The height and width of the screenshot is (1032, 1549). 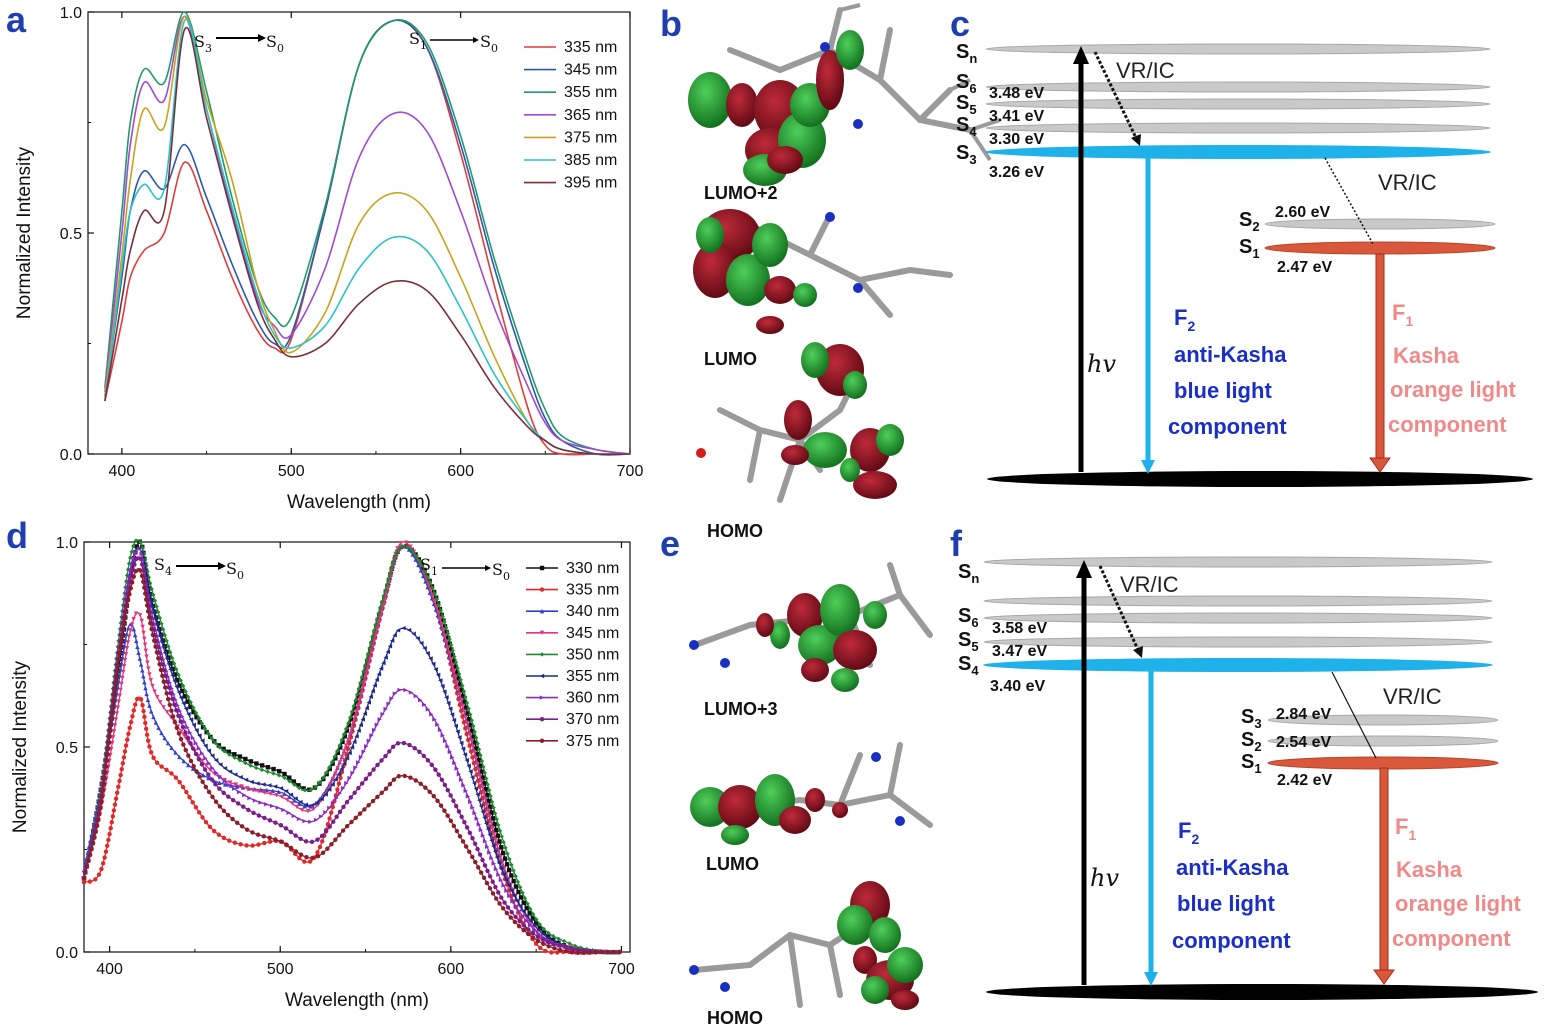 I want to click on x-axis-label: Wavelength (nm), so click(x=359, y=502).